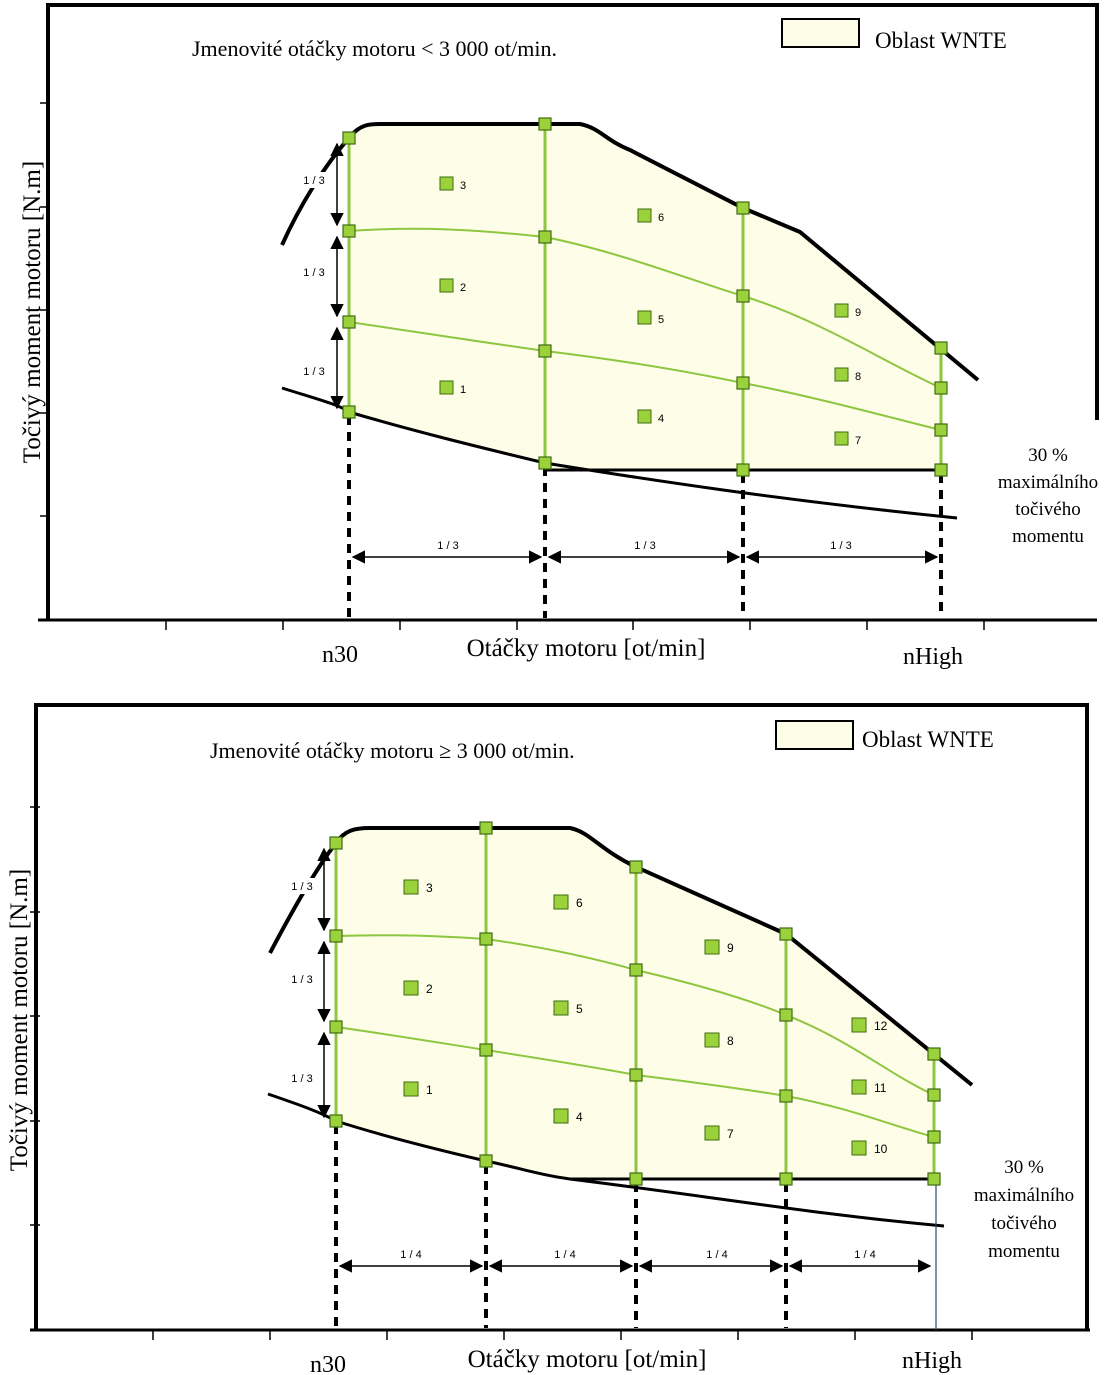 The image size is (1113, 1375). I want to click on diagram-1-grid-nodes, so click(645, 297).